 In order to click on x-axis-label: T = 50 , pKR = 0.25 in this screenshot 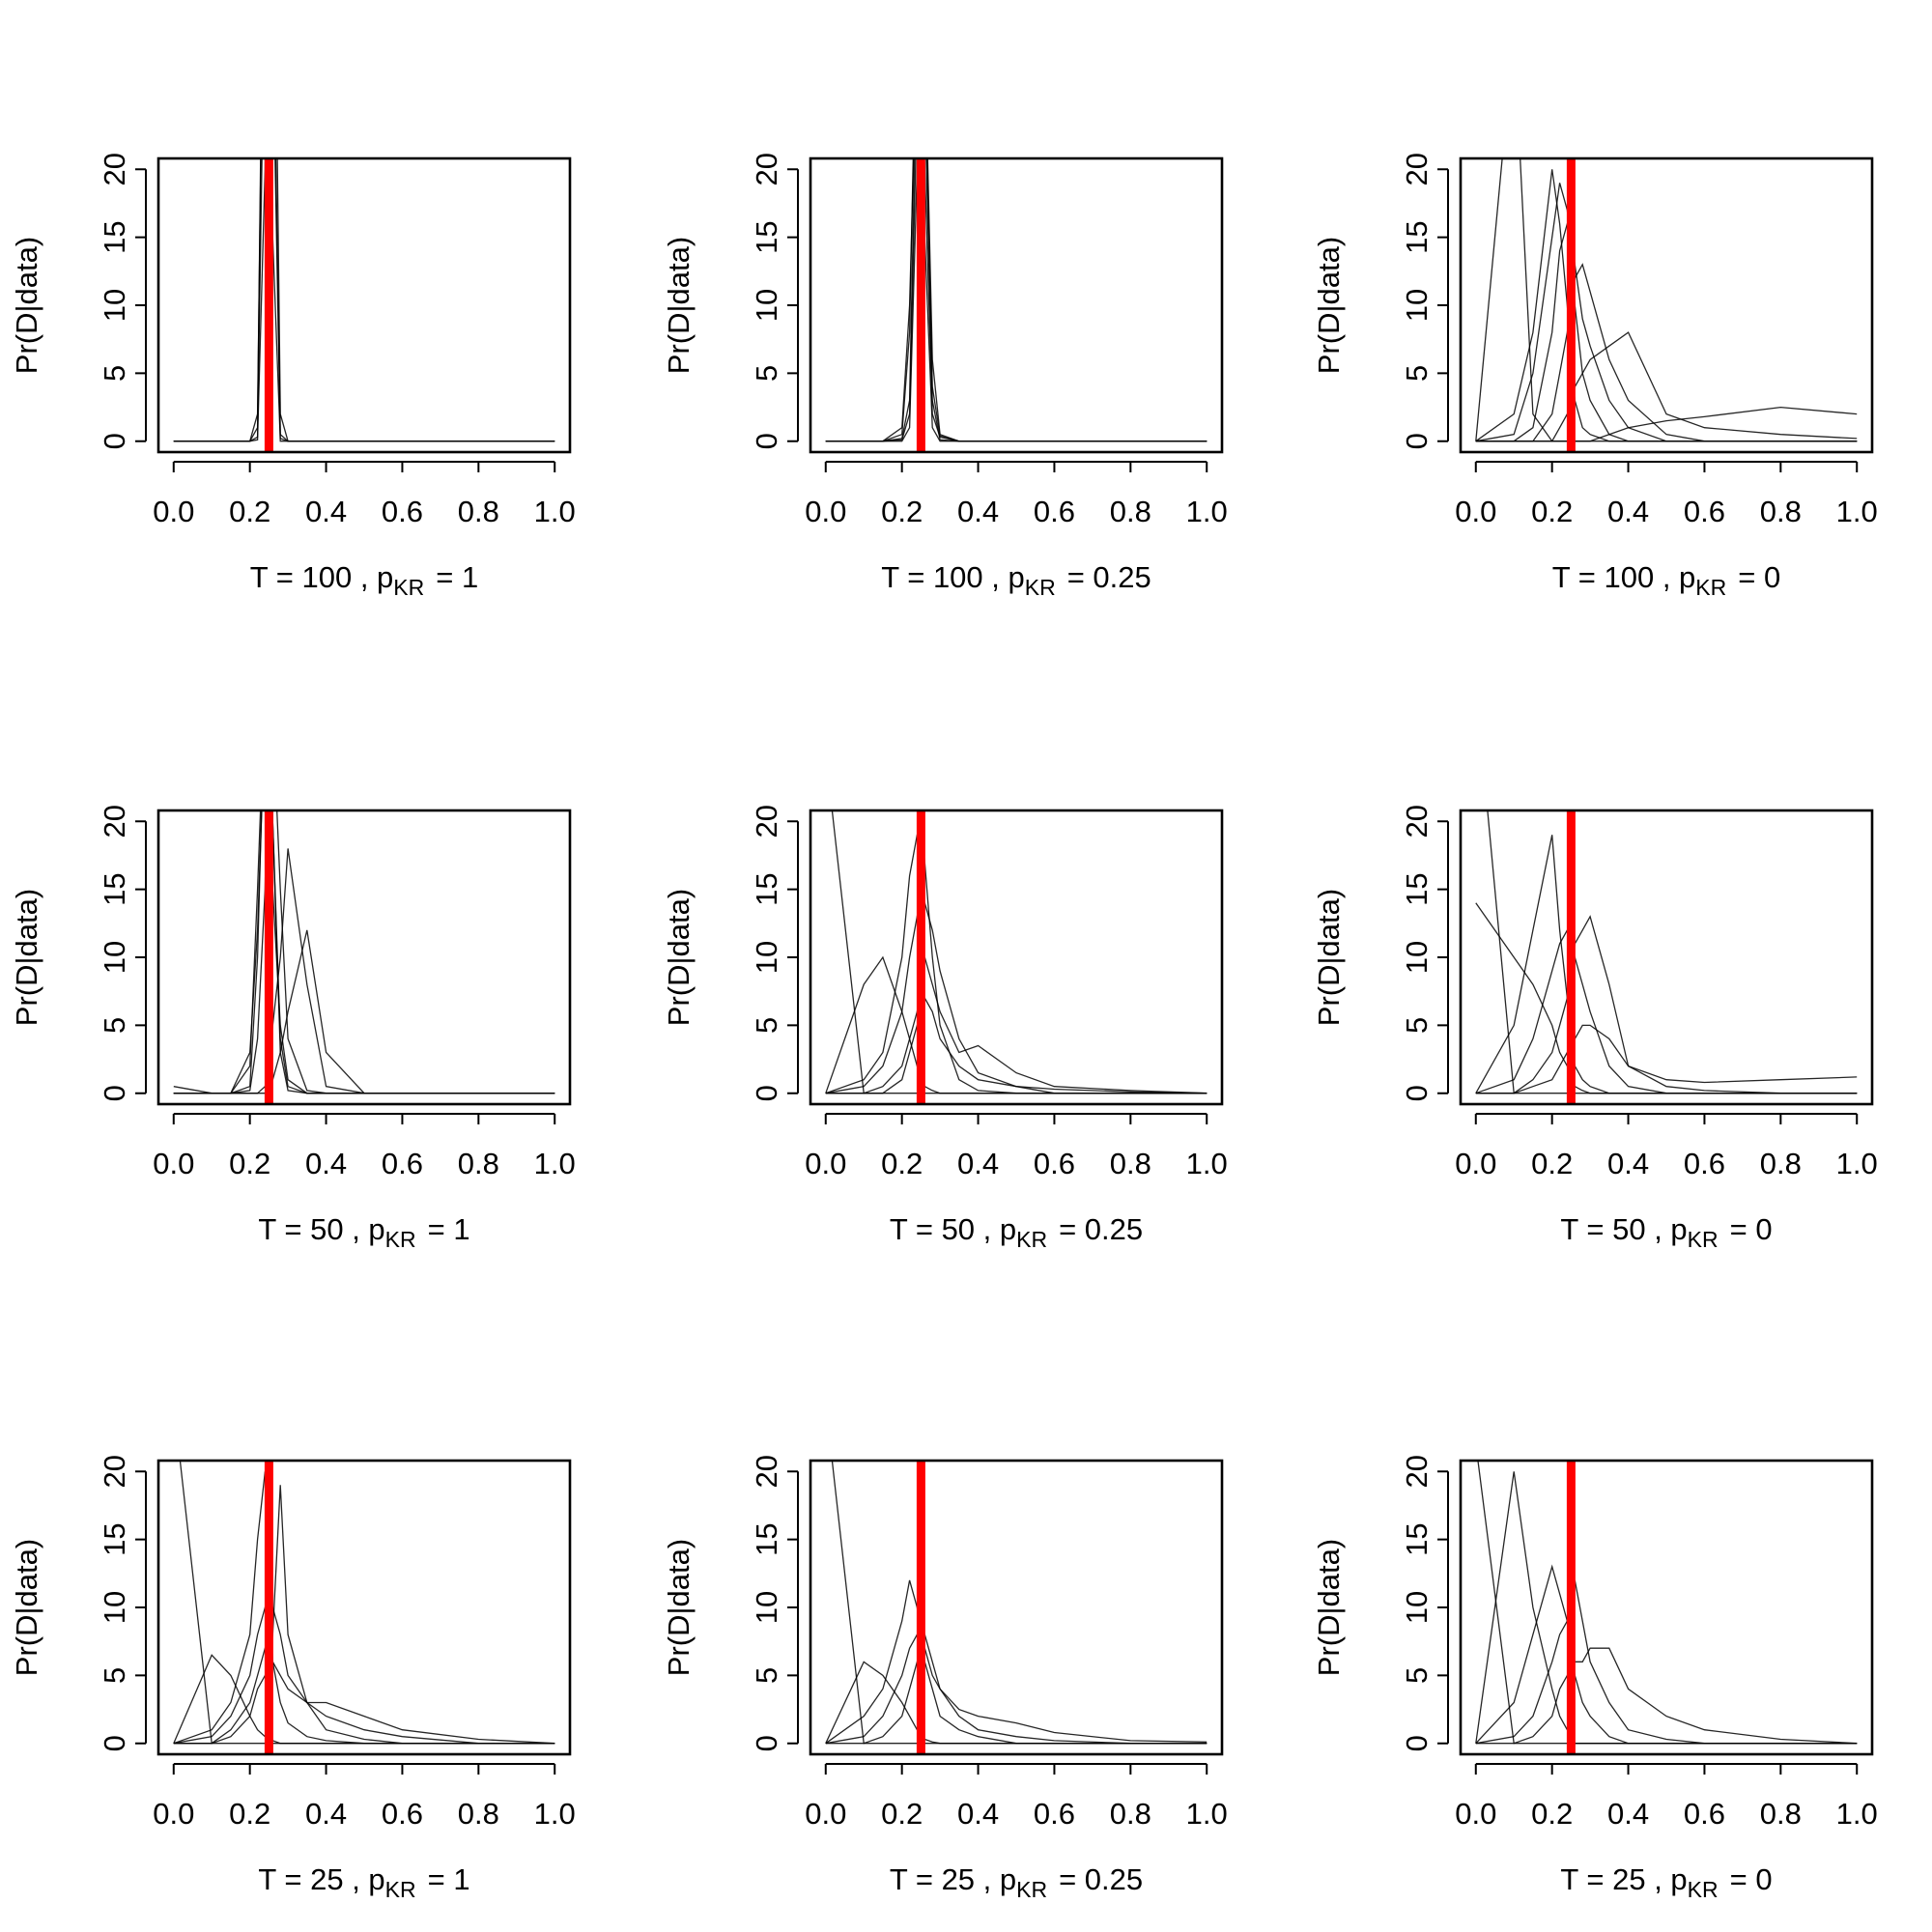, I will do `click(1016, 1232)`.